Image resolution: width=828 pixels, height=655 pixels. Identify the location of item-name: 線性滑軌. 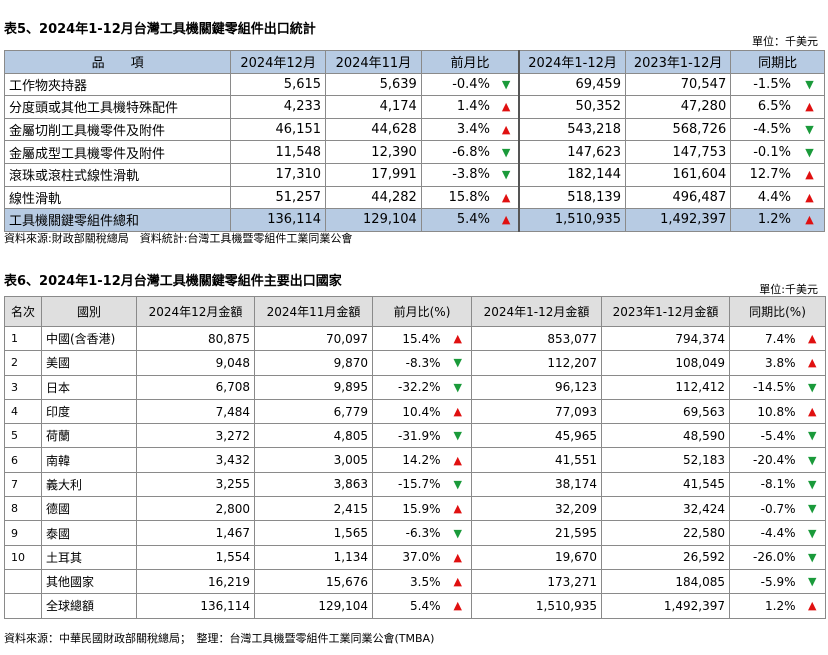
(117, 197).